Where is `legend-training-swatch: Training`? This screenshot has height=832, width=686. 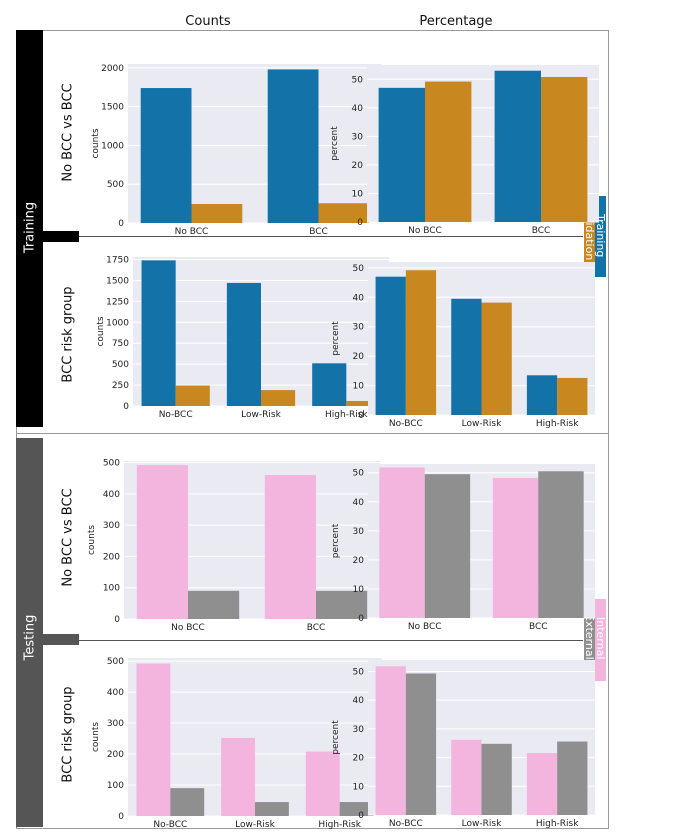
legend-training-swatch: Training is located at coordinates (600, 236).